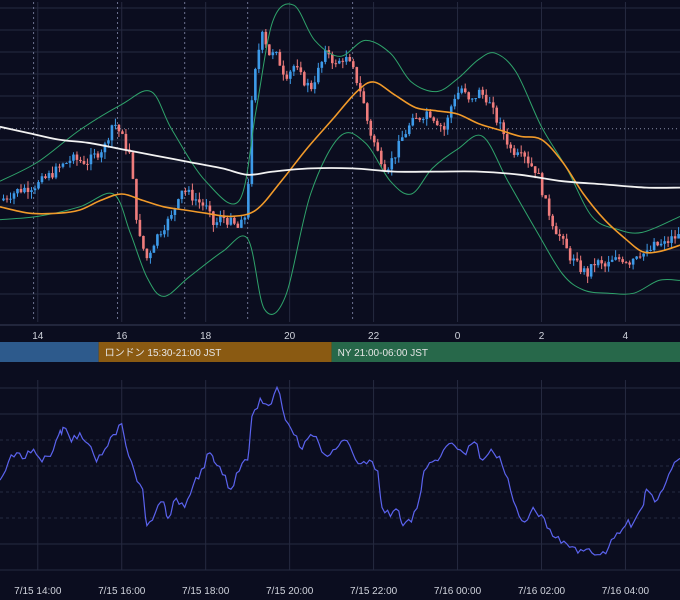  I want to click on session-label: ロンドン 15:30-21:00 JST, so click(163, 353).